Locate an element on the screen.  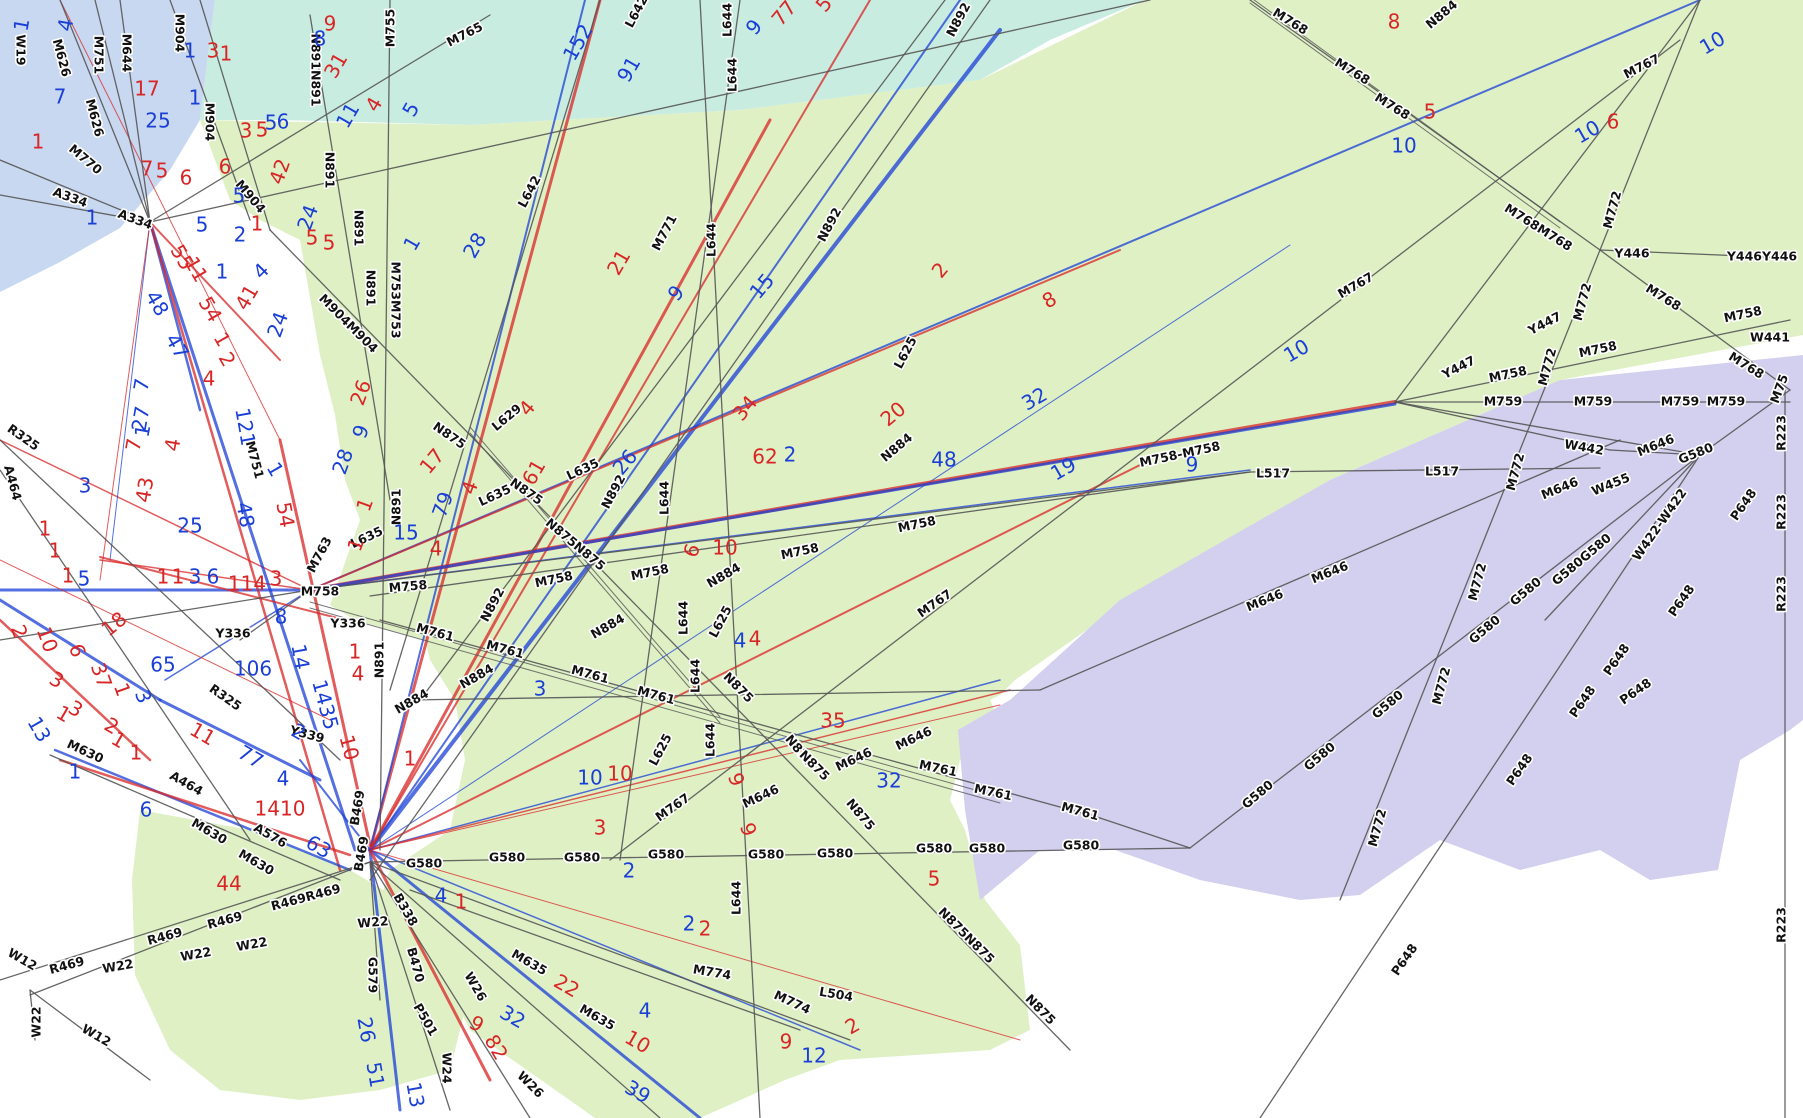
red-flow-count: 62 is located at coordinates (764, 457).